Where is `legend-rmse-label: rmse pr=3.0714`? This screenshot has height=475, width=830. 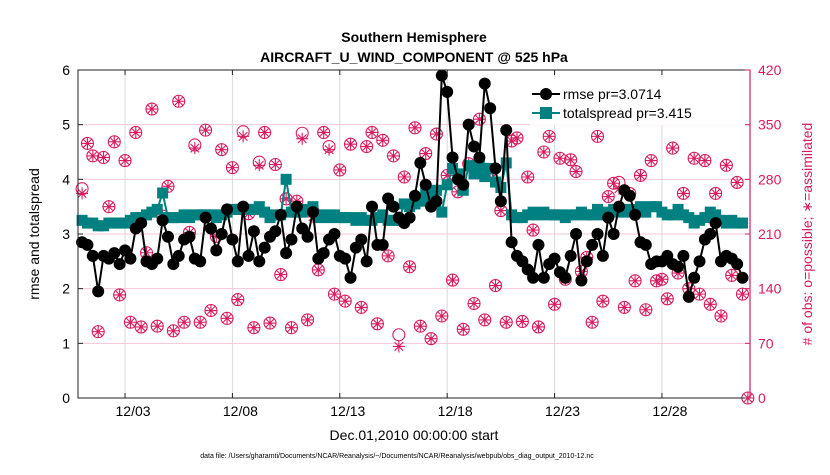 legend-rmse-label: rmse pr=3.0714 is located at coordinates (612, 94).